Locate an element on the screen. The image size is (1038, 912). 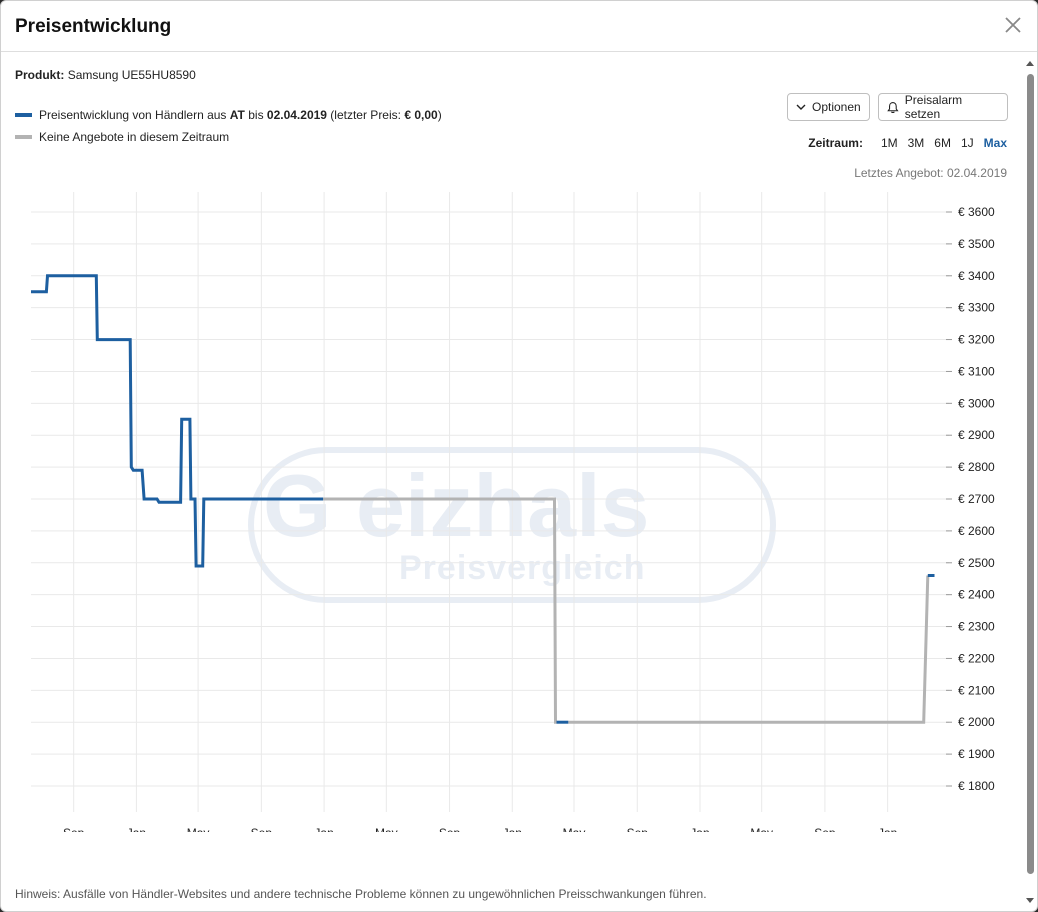
product-name: Samsung UE55HU8590 is located at coordinates (131, 75).